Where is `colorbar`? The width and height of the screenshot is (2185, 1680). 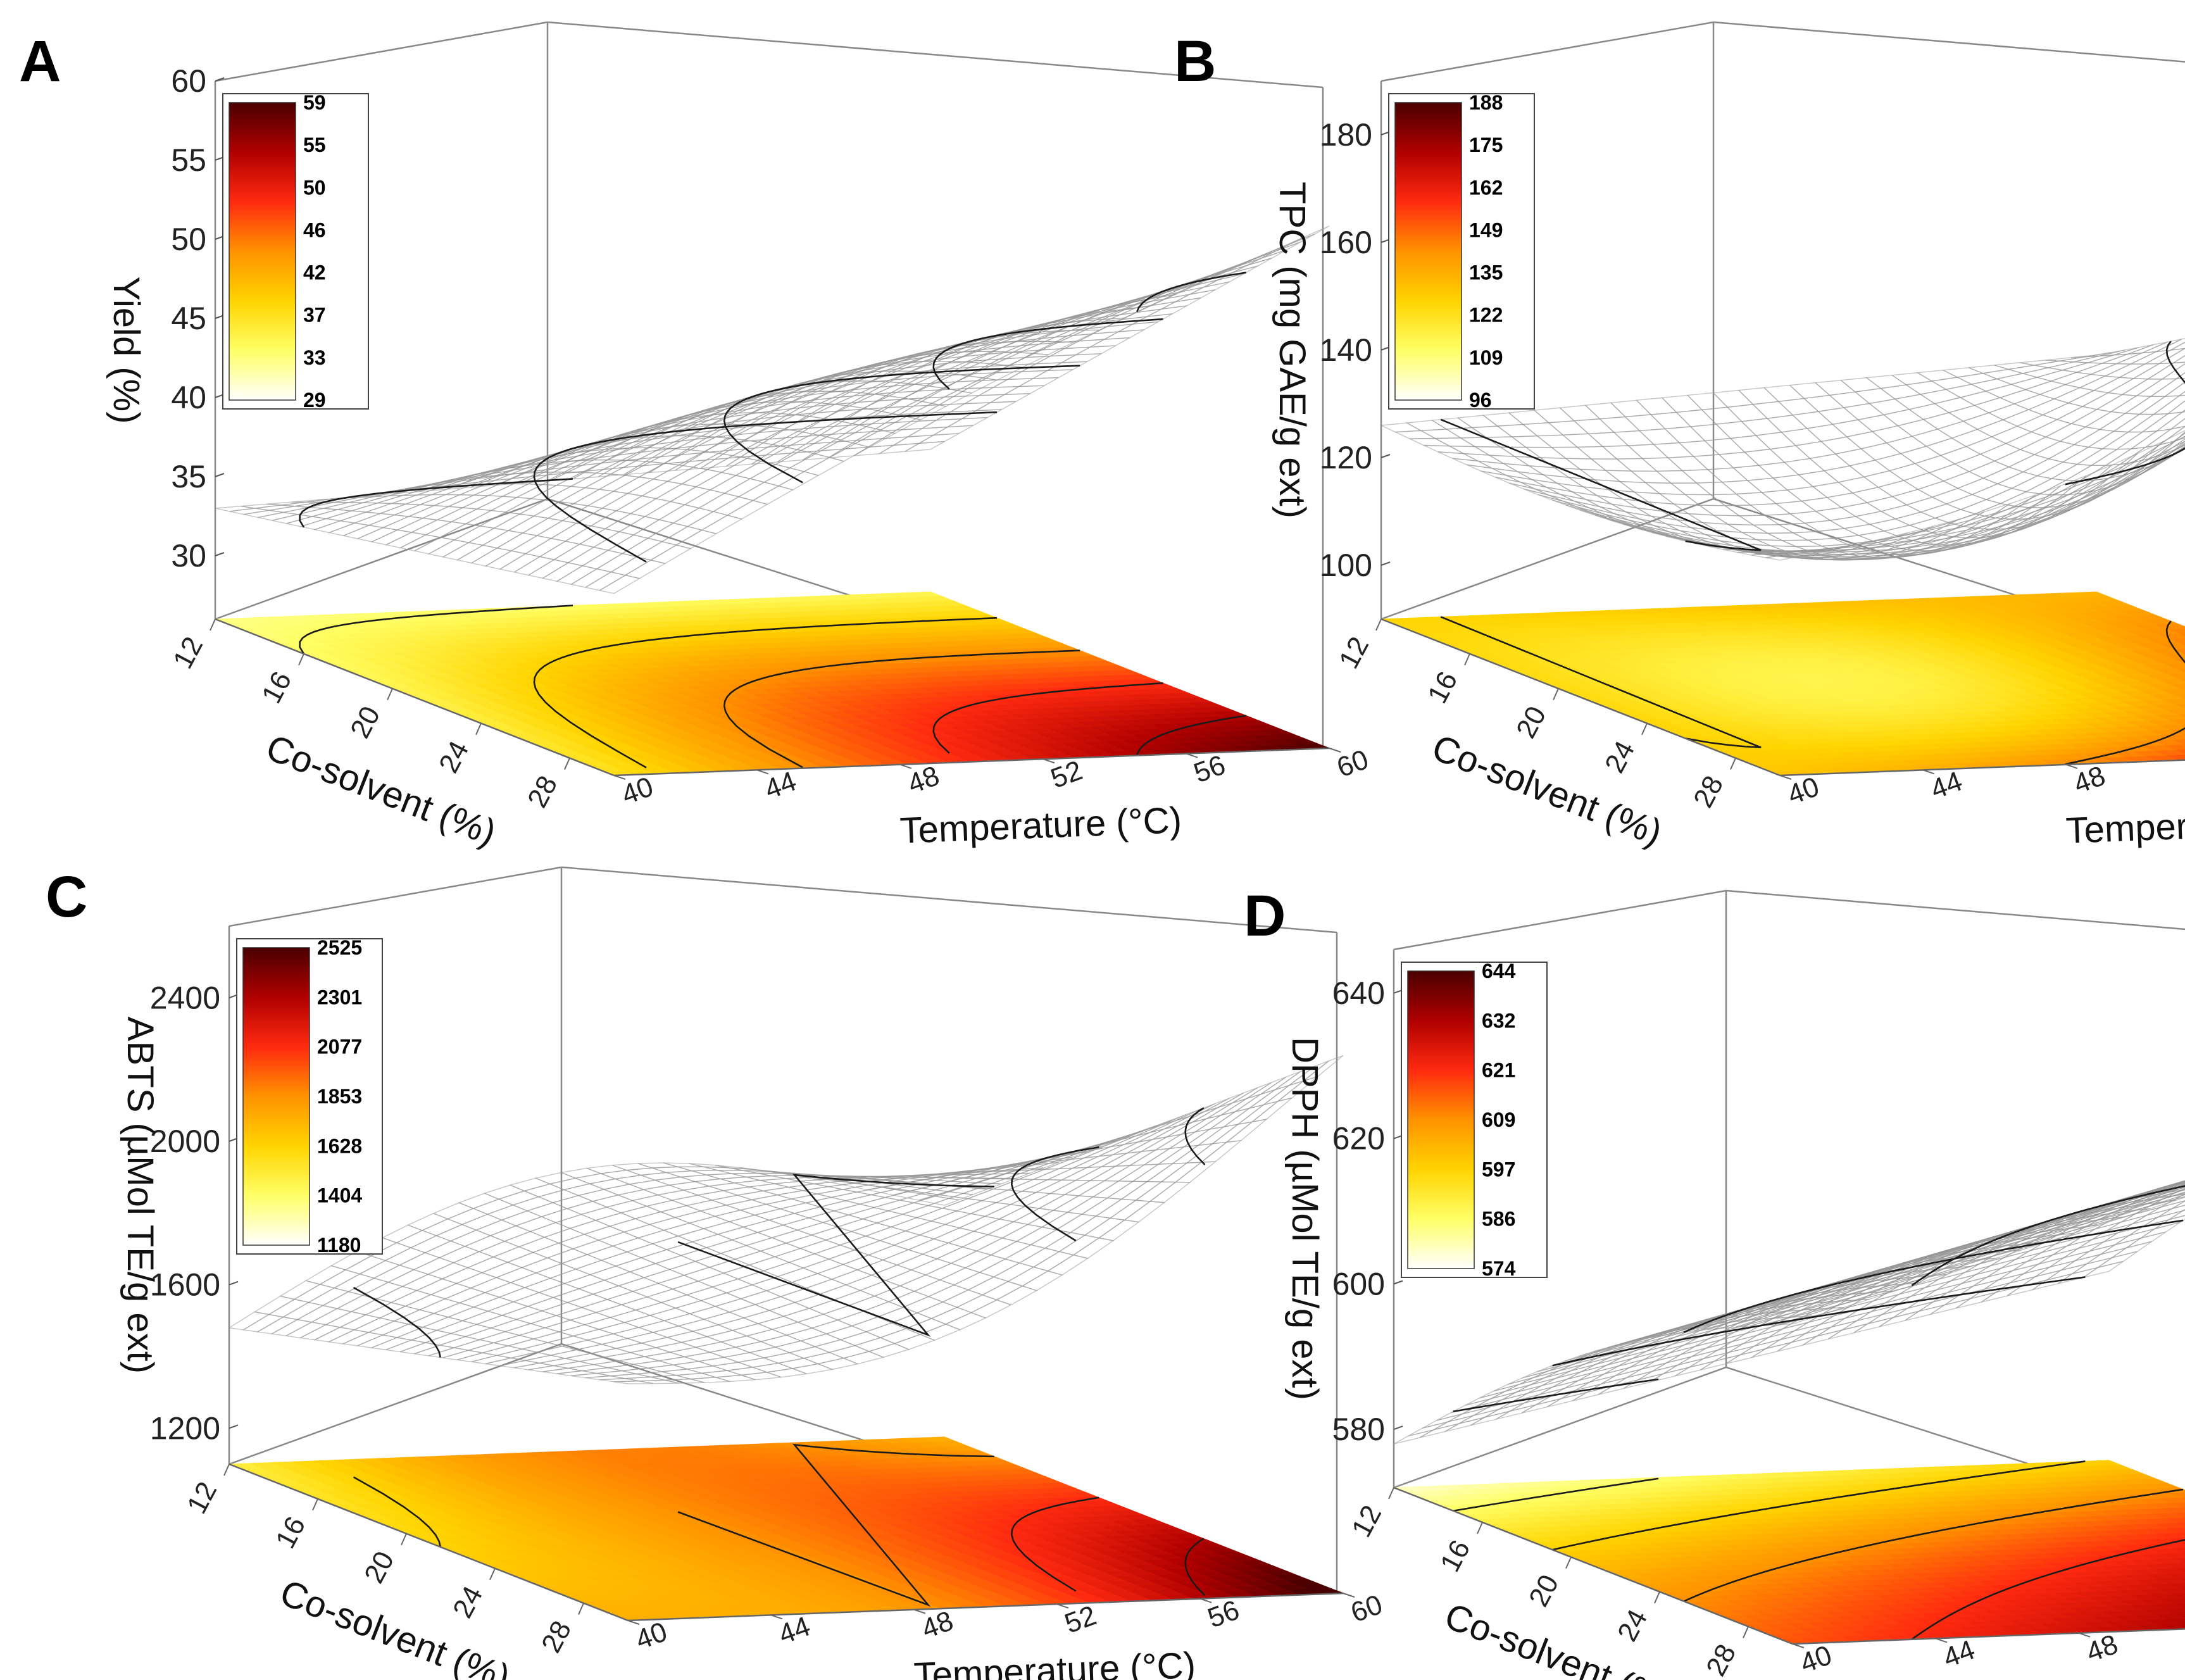
colorbar is located at coordinates (276, 1096).